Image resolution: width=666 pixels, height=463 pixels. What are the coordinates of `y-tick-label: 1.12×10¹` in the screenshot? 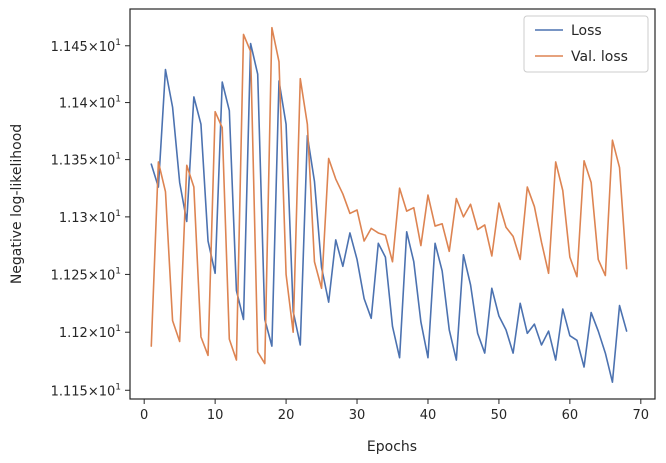 It's located at (90, 332).